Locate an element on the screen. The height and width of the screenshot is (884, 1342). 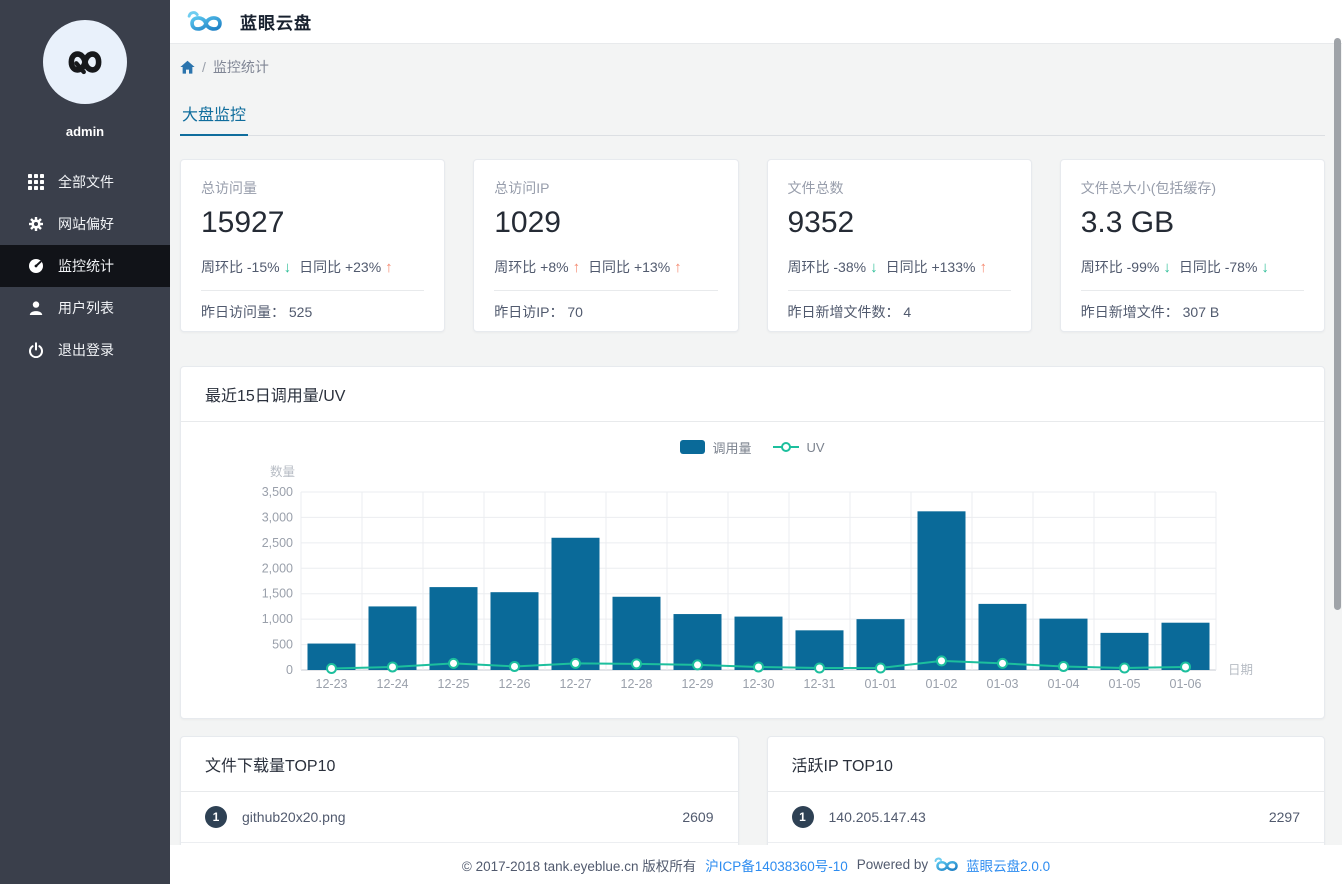
svg-text: 12-24 is located at coordinates (393, 684).